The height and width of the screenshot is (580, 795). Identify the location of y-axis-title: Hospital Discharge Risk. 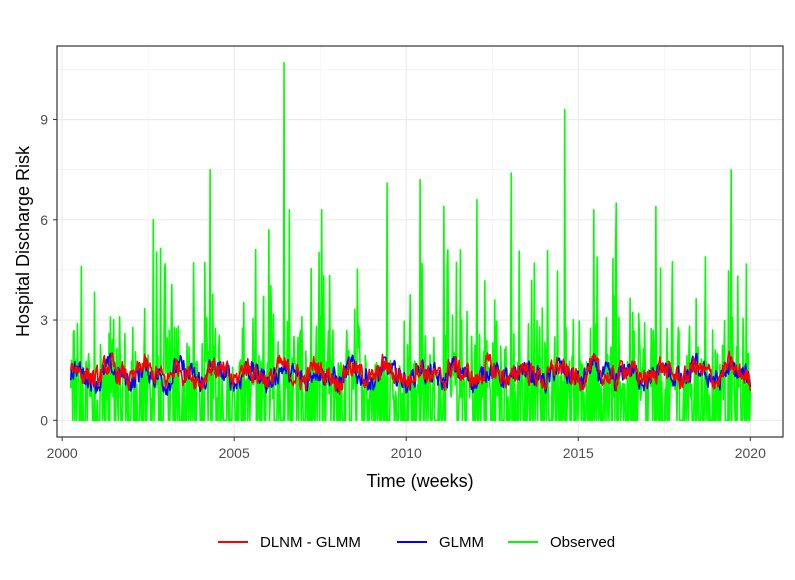
(23, 241).